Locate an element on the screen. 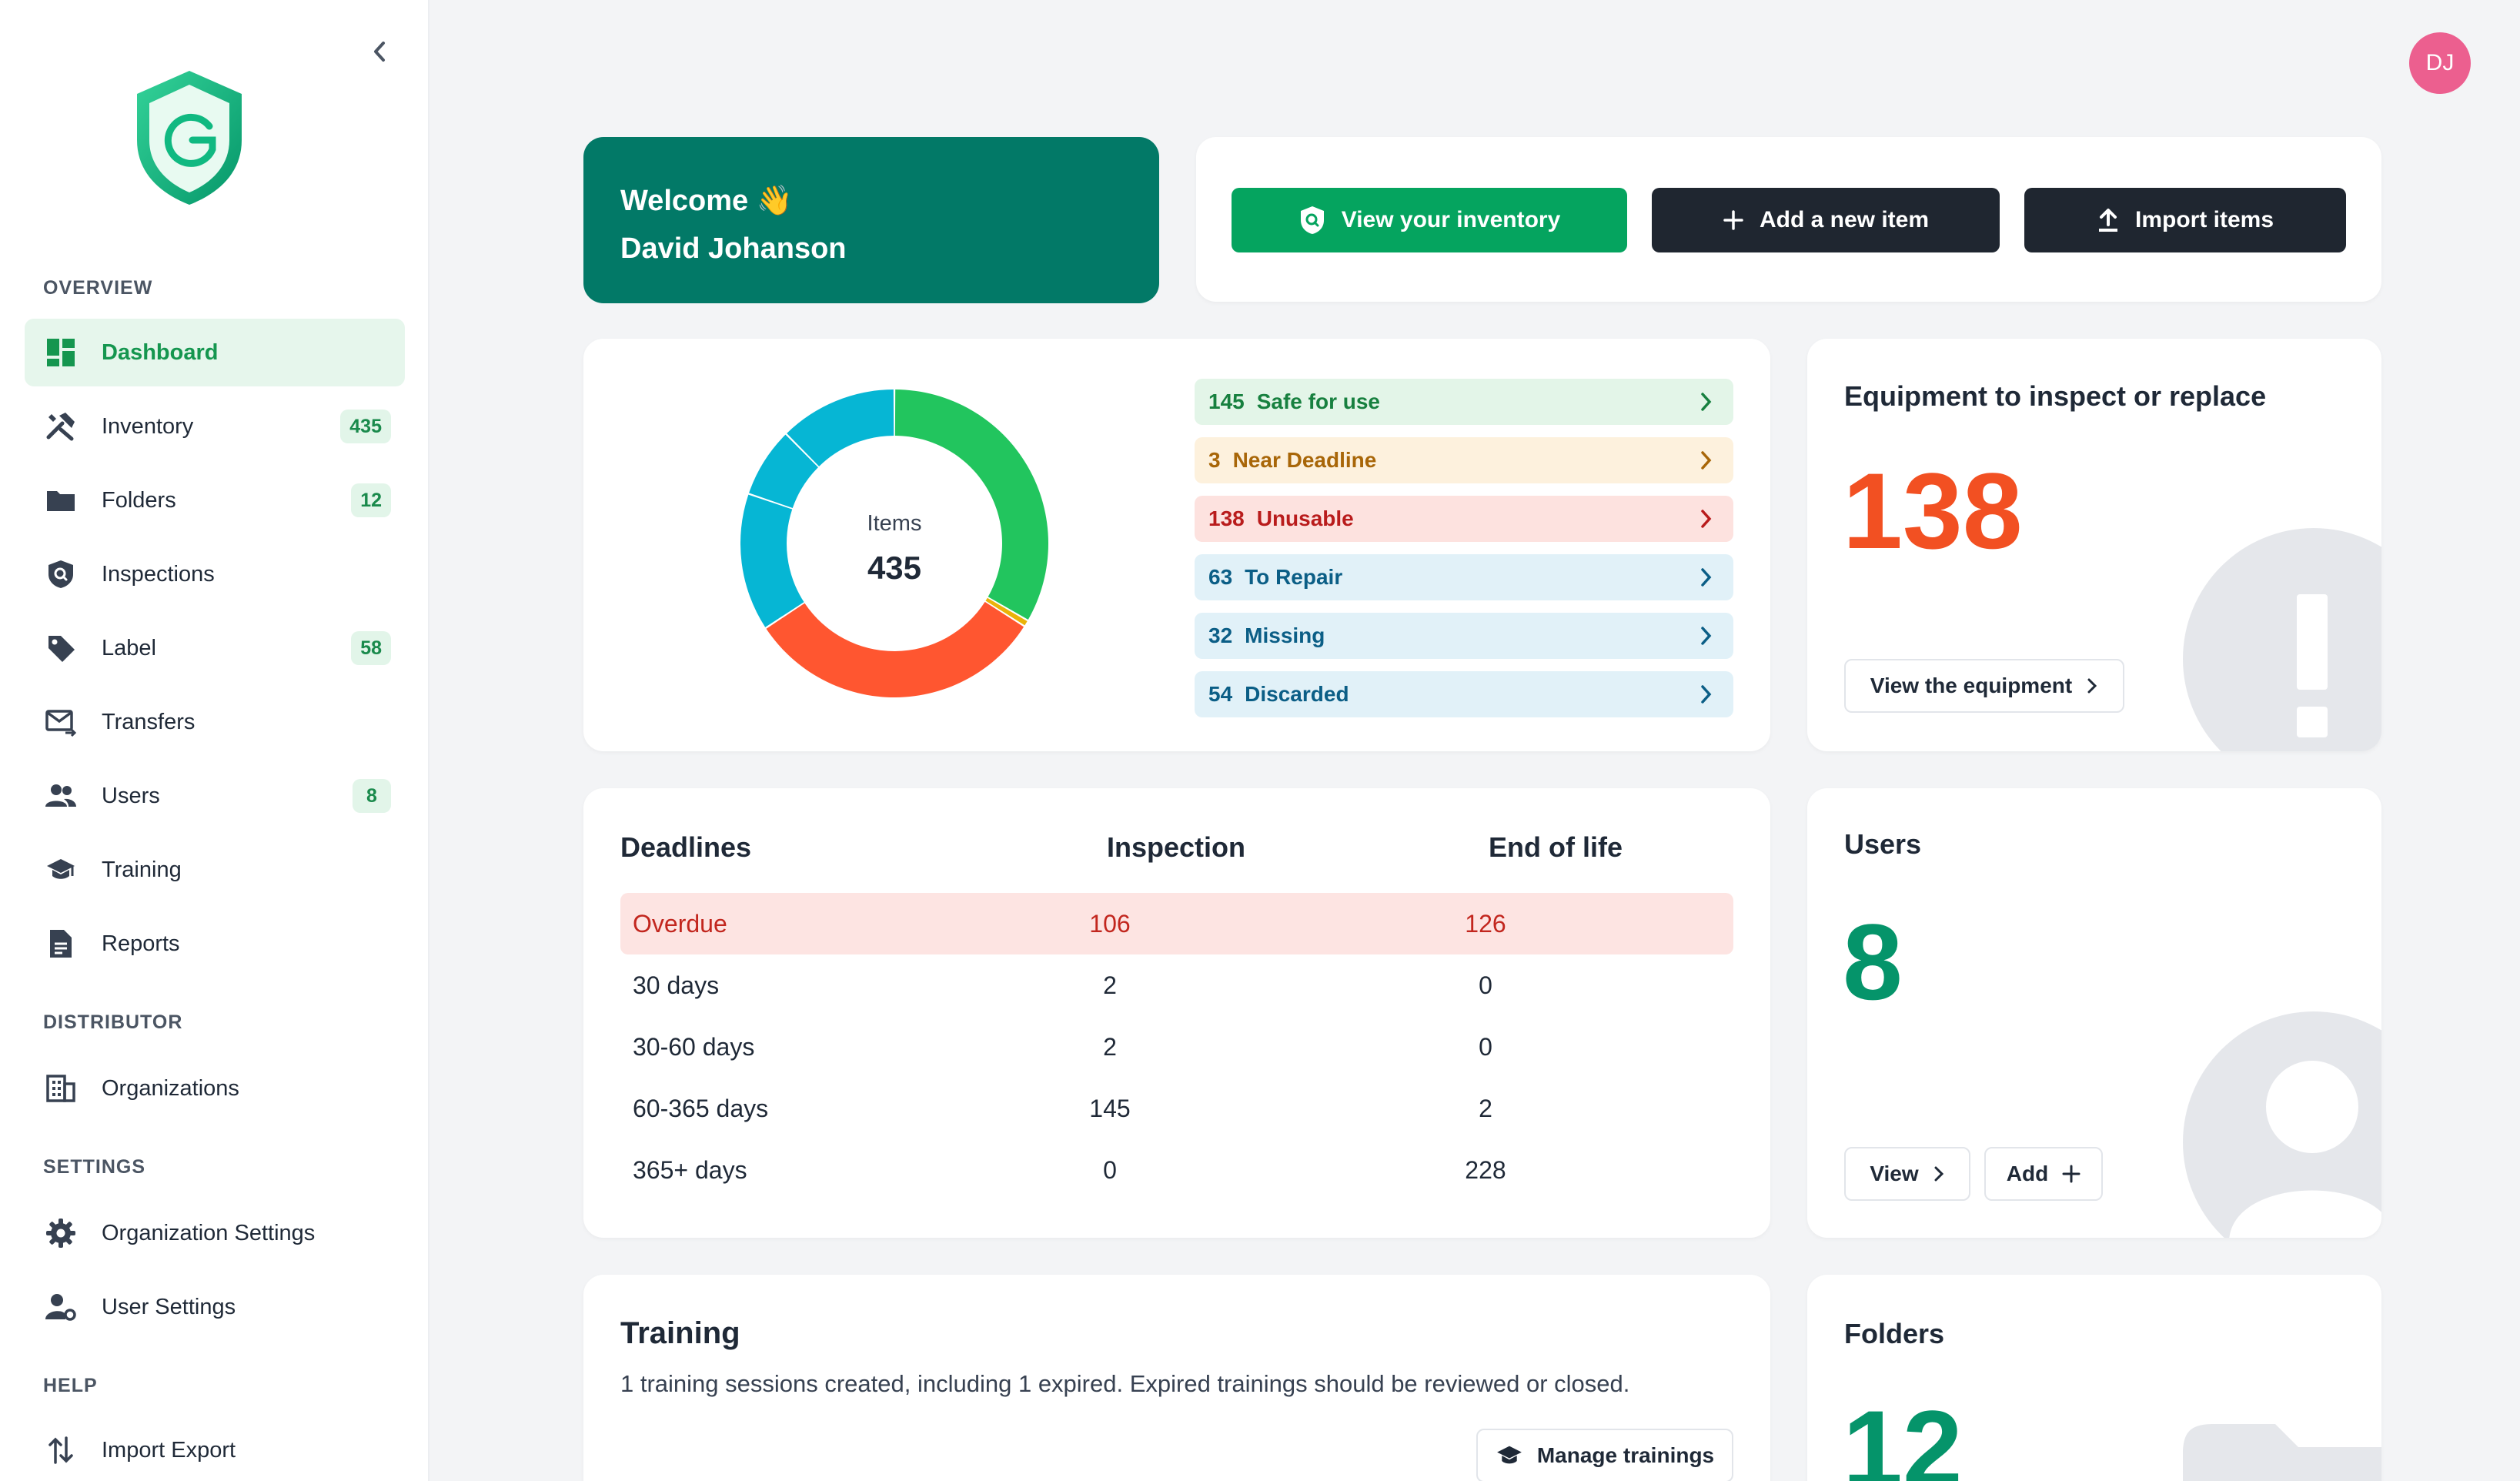 The image size is (2520, 1481). status-pill-safe-for-use: 145 Safe for use is located at coordinates (1464, 402).